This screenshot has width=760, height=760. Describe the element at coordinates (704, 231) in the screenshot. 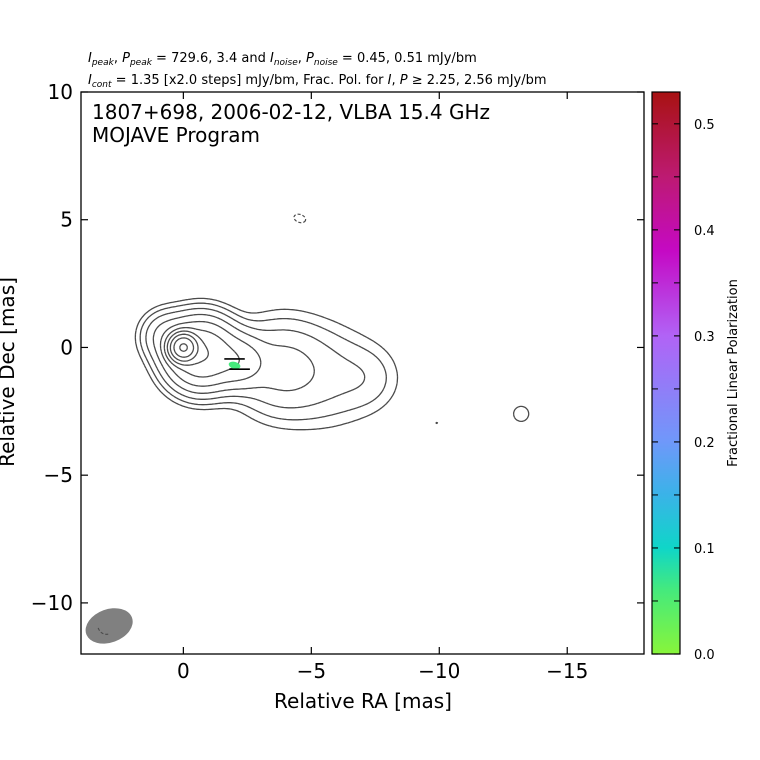

I see `colorbar-tick-label: 0.4` at that location.